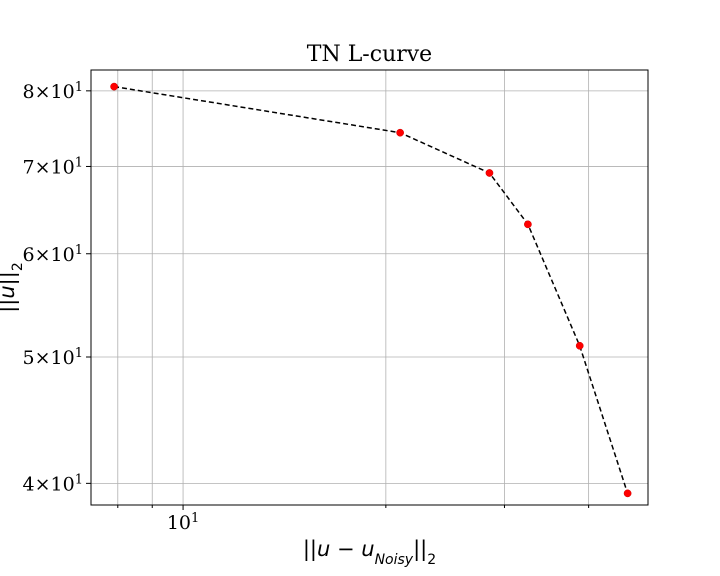  I want to click on y-tick-label: 4×101, so click(53, 484).